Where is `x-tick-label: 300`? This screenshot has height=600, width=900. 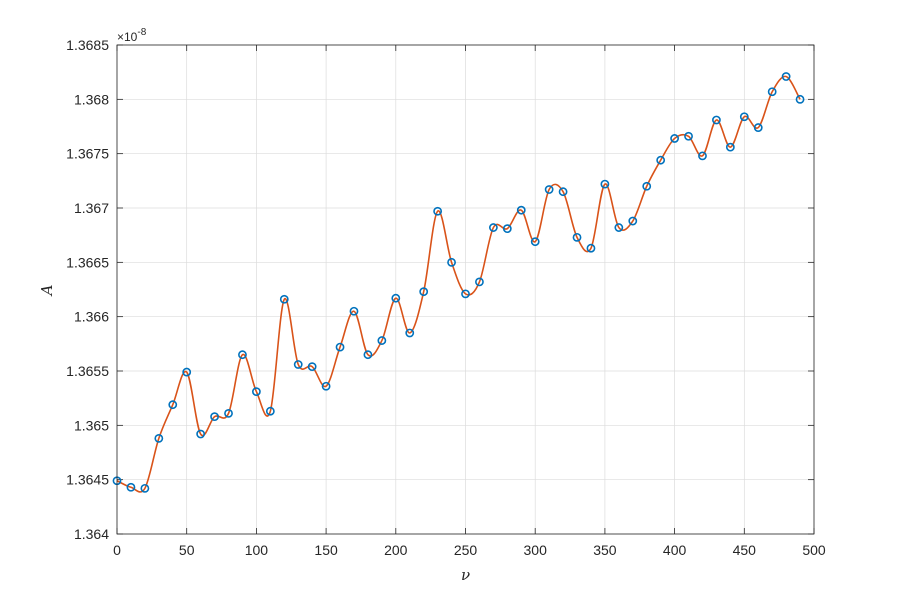 x-tick-label: 300 is located at coordinates (536, 550).